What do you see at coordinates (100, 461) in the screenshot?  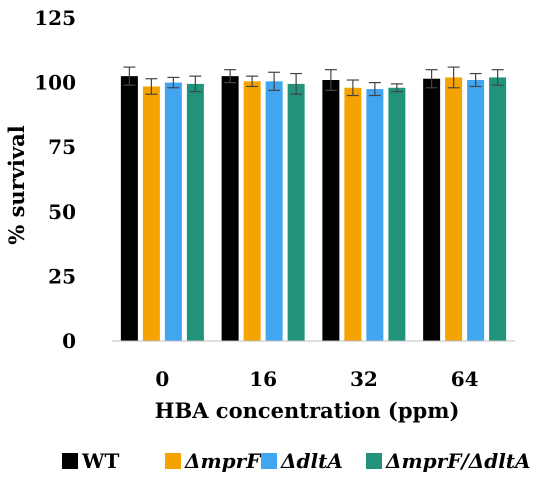 I see `legend-label: WT` at bounding box center [100, 461].